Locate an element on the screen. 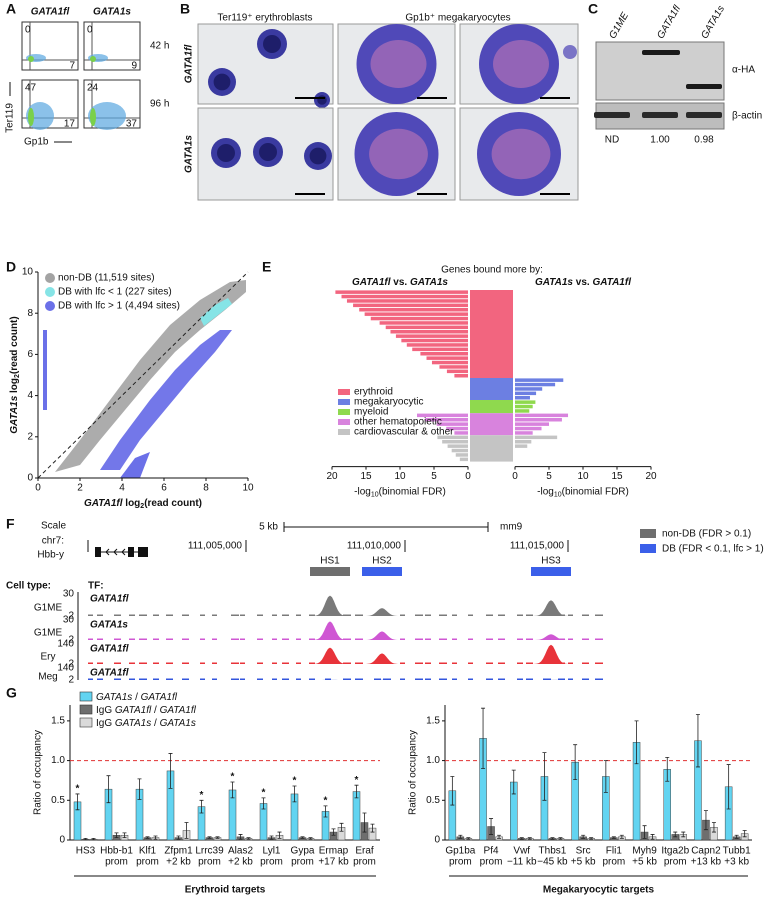 The width and height of the screenshot is (768, 924). cell-type: Meg is located at coordinates (47, 677).